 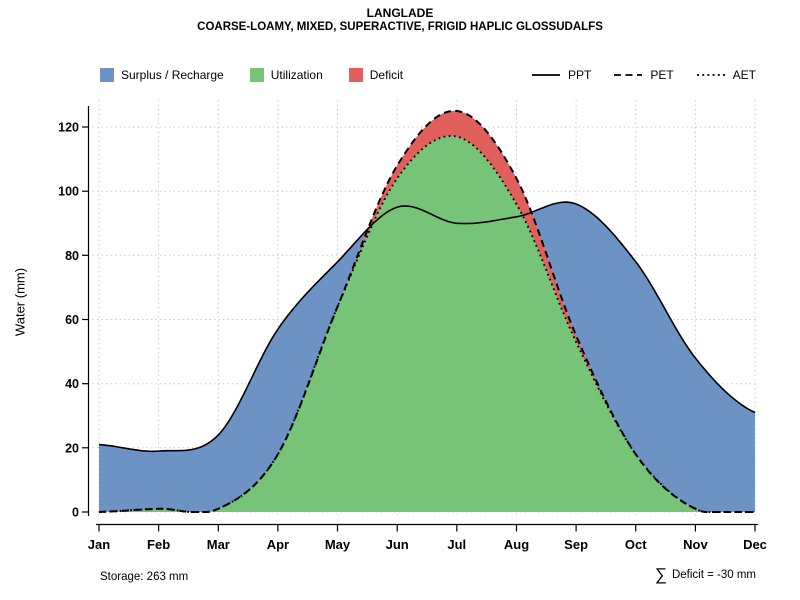 What do you see at coordinates (545, 75) in the screenshot?
I see `legend-line-sample-solid` at bounding box center [545, 75].